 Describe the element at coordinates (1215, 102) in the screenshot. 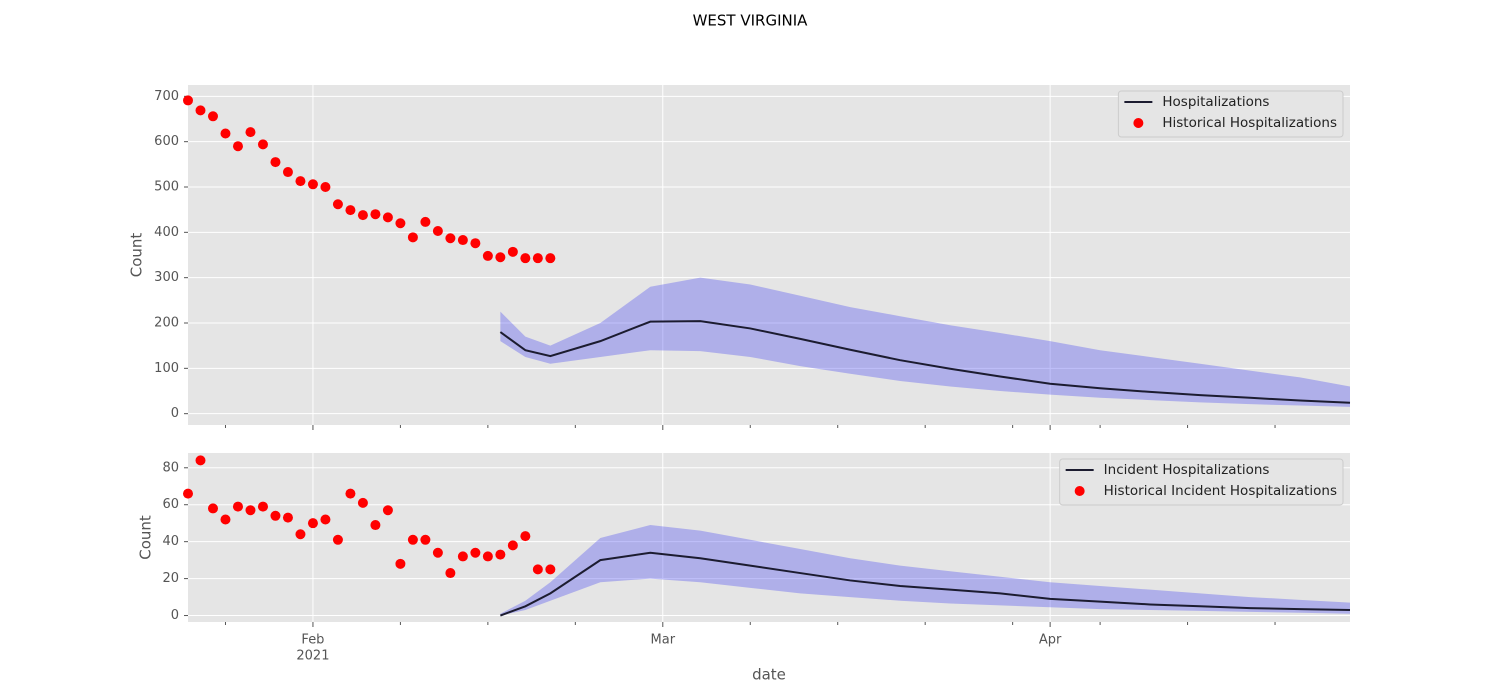

I see `legend-label: Hospitalizations` at that location.